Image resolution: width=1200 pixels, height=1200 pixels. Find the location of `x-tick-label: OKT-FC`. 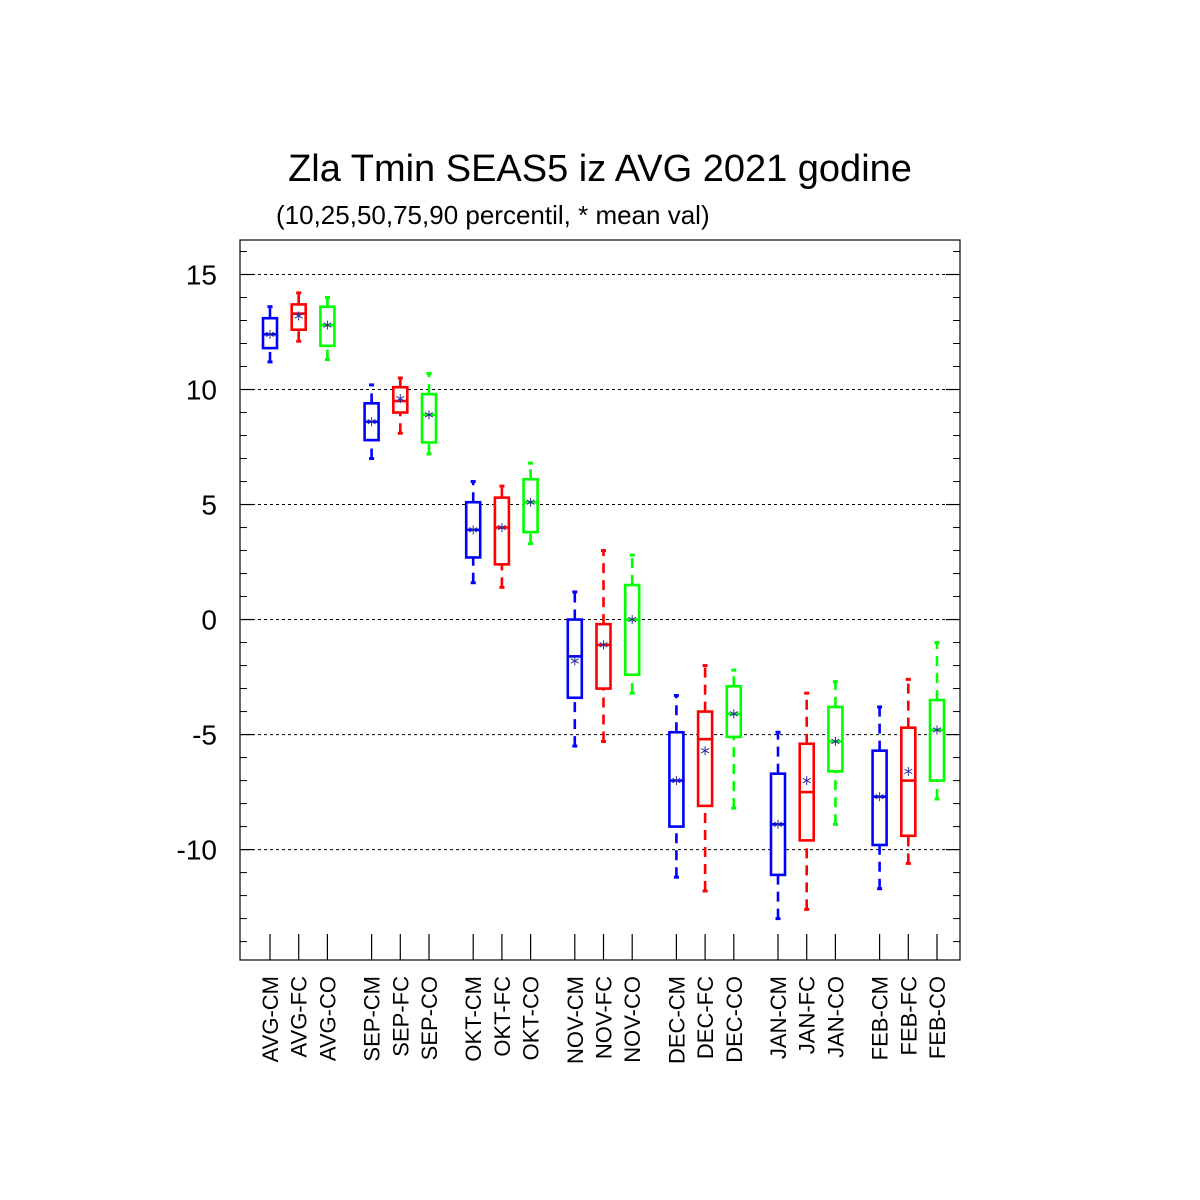

x-tick-label: OKT-FC is located at coordinates (502, 1016).